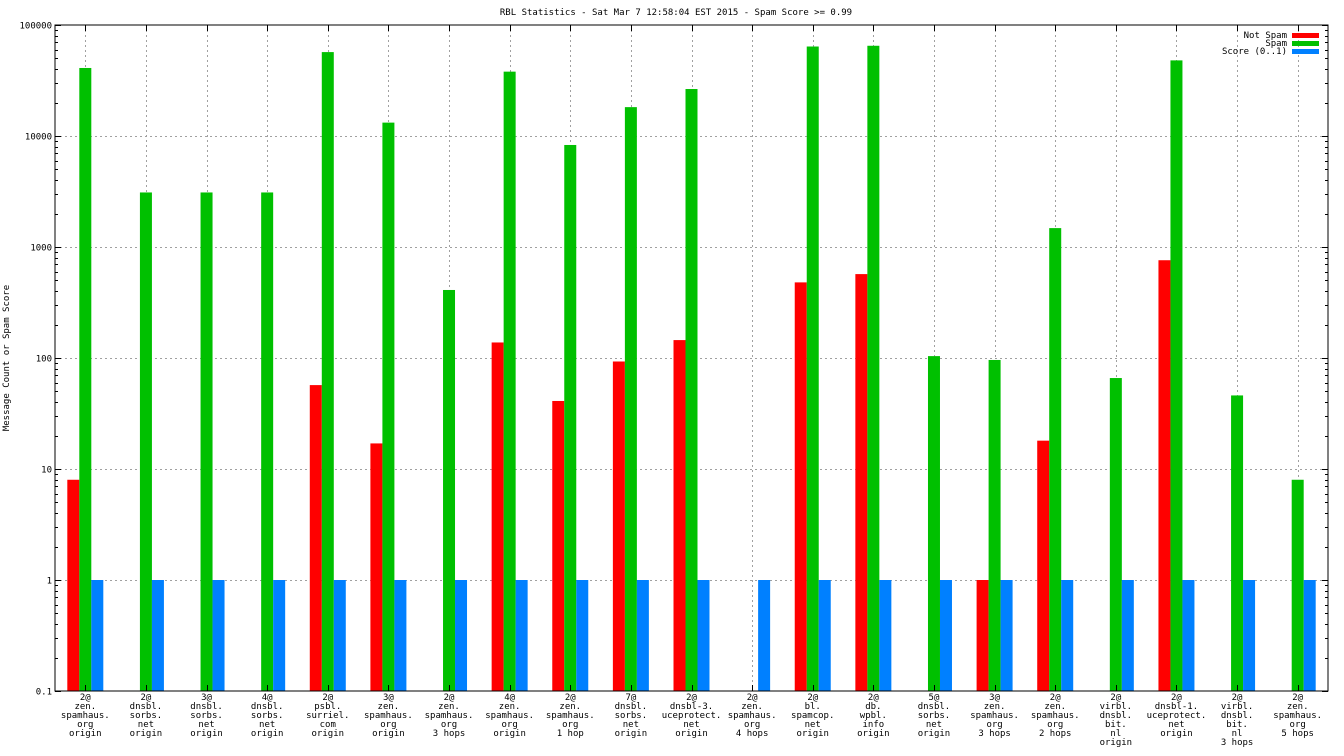 The image size is (1344, 756). Describe the element at coordinates (44, 693) in the screenshot. I see `y-tick-label: 0.1` at that location.